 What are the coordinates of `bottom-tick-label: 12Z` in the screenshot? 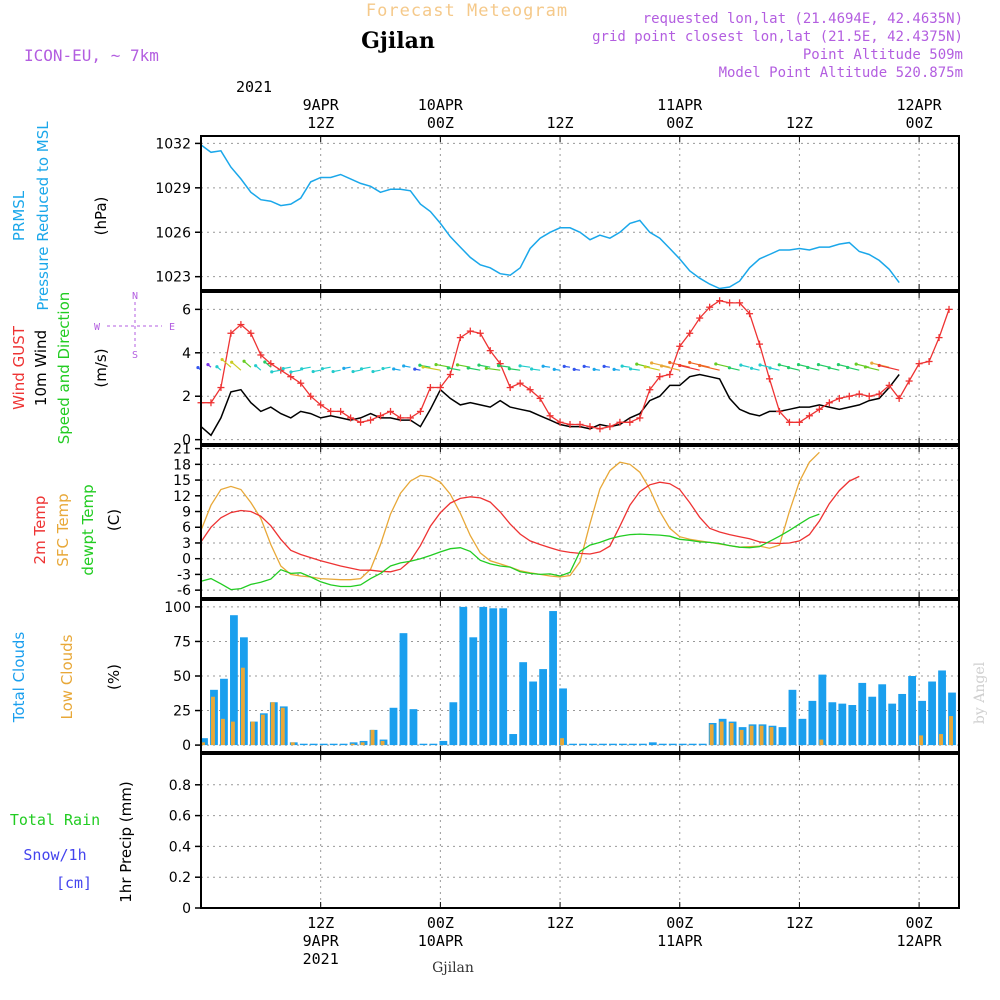 It's located at (560, 923).